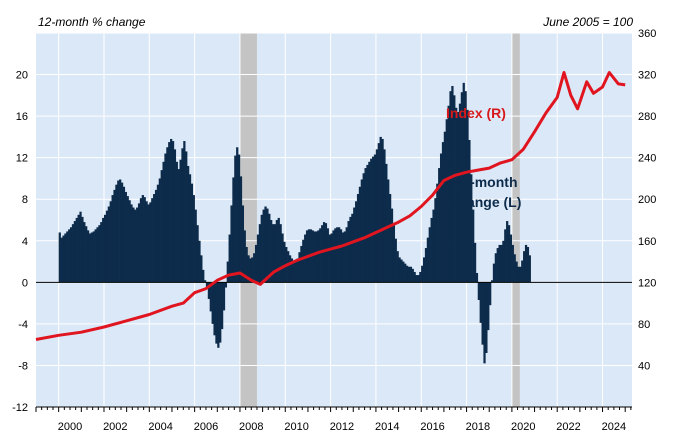  What do you see at coordinates (25, 200) in the screenshot?
I see `left-tick-label: 8` at bounding box center [25, 200].